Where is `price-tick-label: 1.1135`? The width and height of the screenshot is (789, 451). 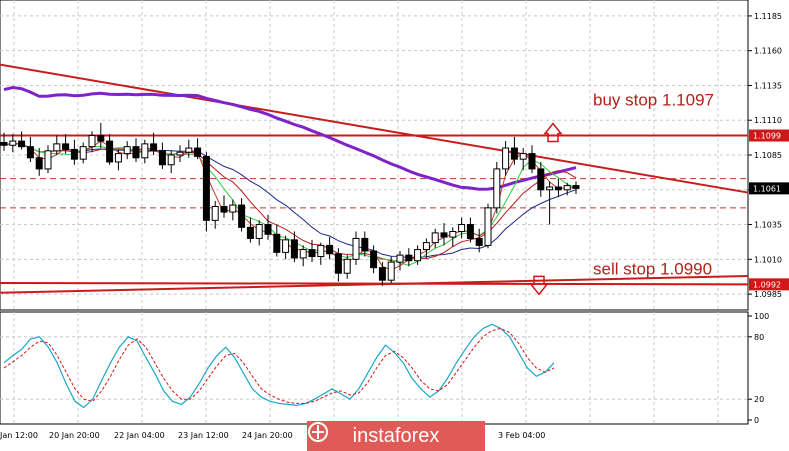 price-tick-label: 1.1135 is located at coordinates (768, 85).